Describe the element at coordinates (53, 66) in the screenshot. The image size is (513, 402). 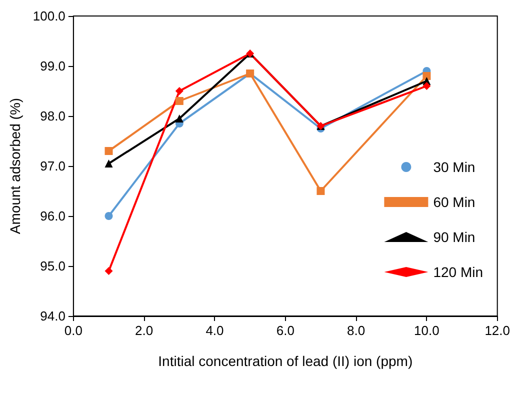
I see `y-tick-label: 99.0` at that location.